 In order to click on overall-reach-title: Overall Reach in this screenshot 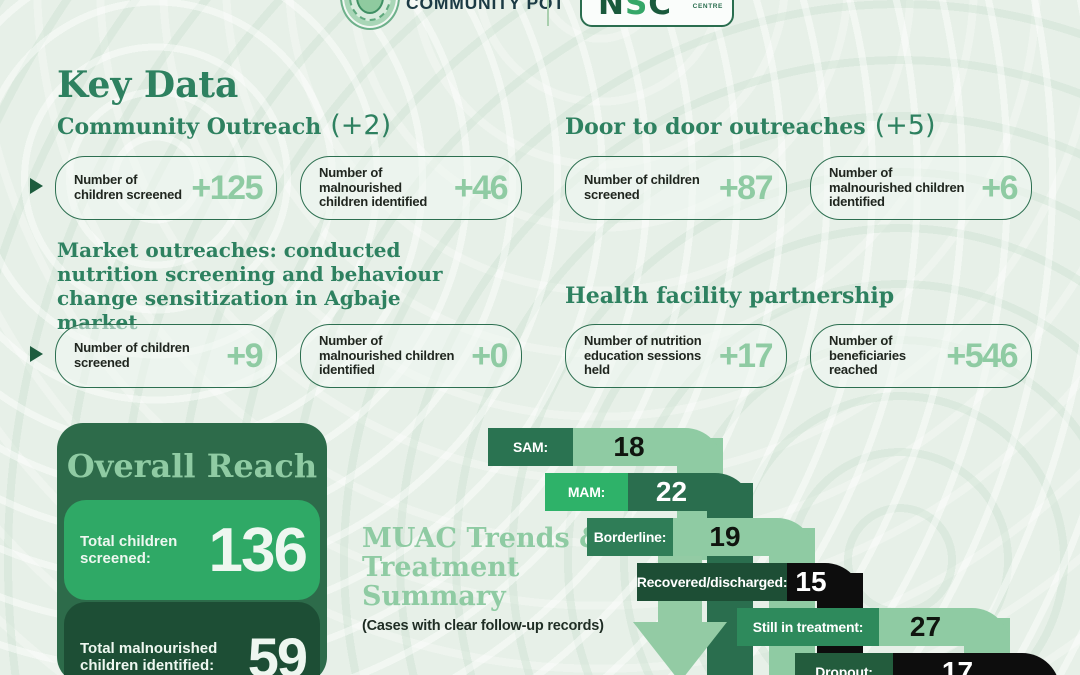, I will do `click(192, 466)`.